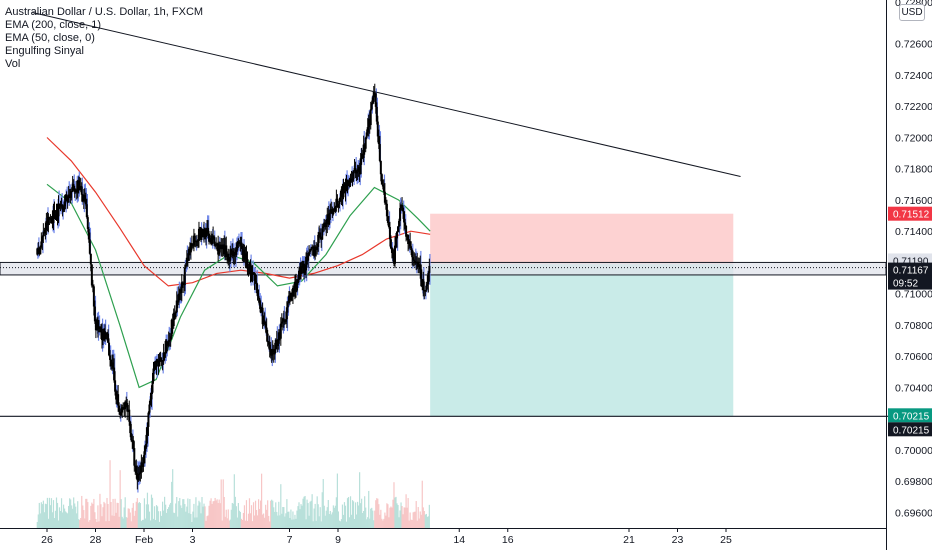  Describe the element at coordinates (905, 284) in the screenshot. I see `svg-text: 09:52` at that location.